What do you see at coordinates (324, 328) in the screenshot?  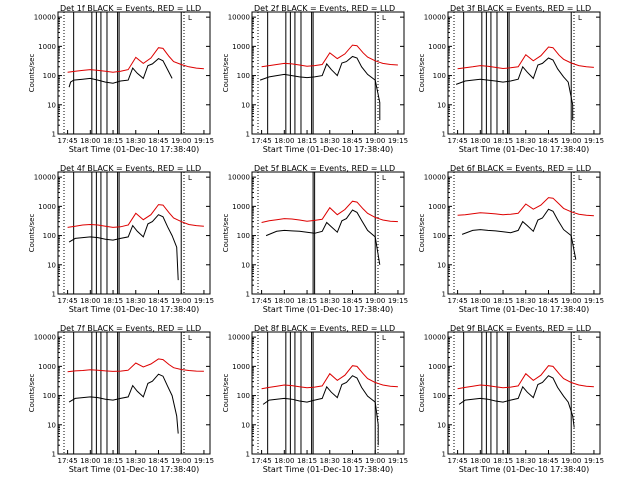 I see `panel-title: Det 8f BLACK = Events, RED = LLD` at bounding box center [324, 328].